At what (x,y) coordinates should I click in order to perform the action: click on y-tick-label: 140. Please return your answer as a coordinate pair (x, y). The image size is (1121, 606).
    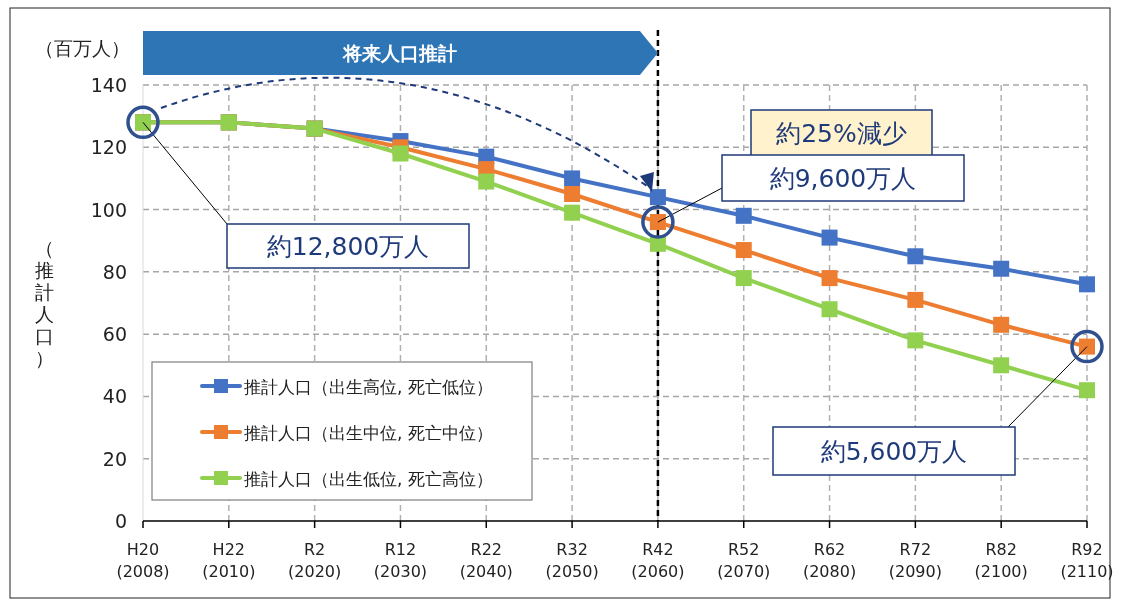
    Looking at the image, I should click on (108, 85).